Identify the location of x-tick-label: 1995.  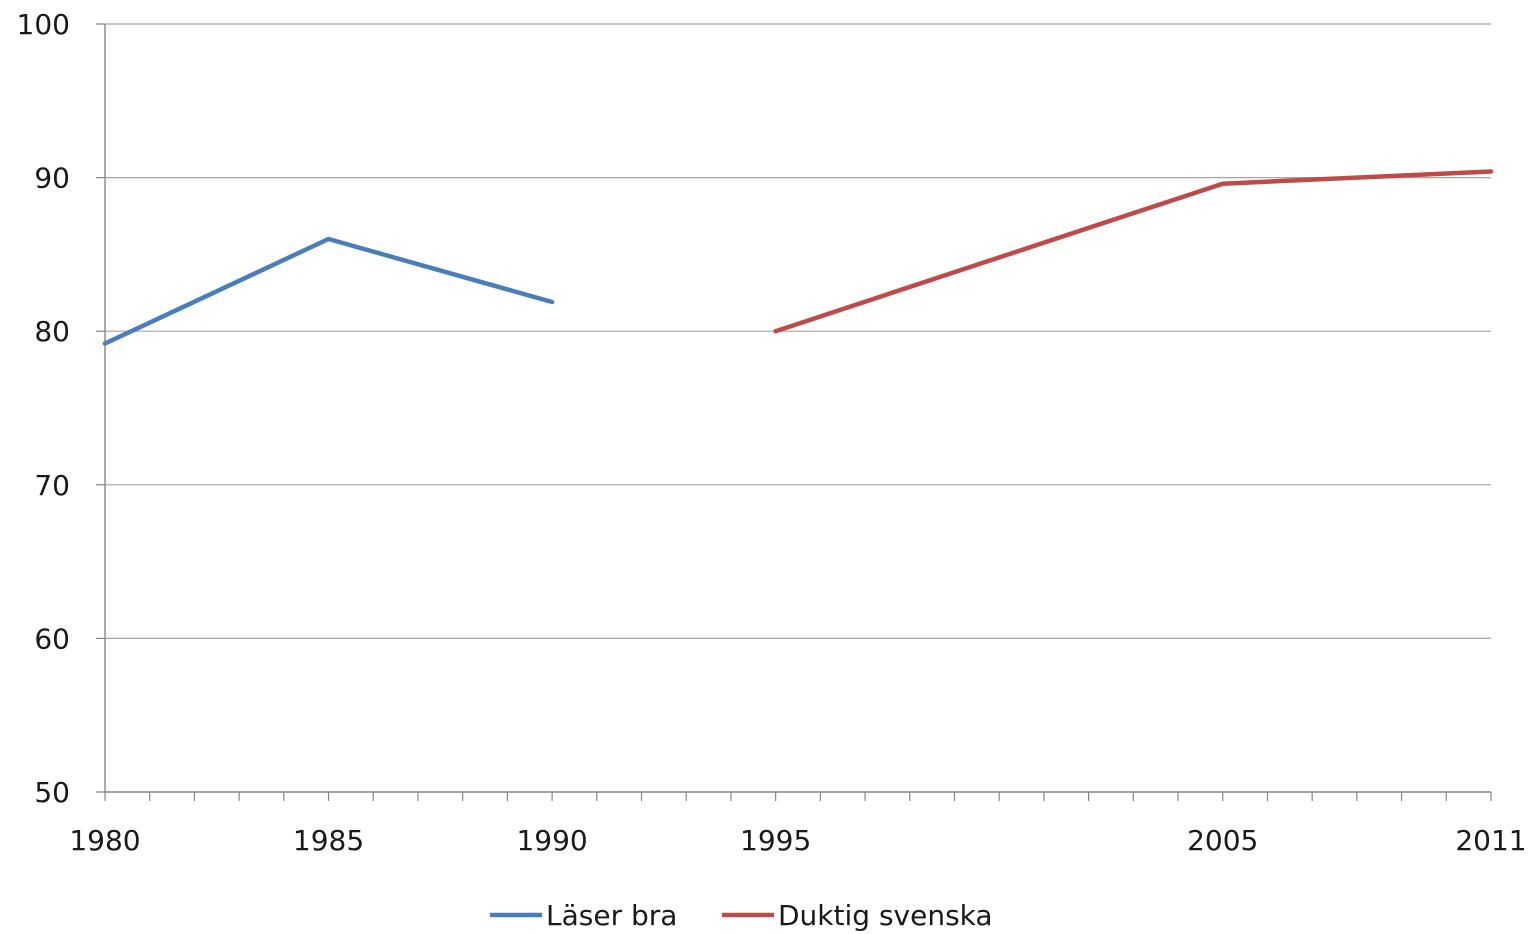
(775, 840).